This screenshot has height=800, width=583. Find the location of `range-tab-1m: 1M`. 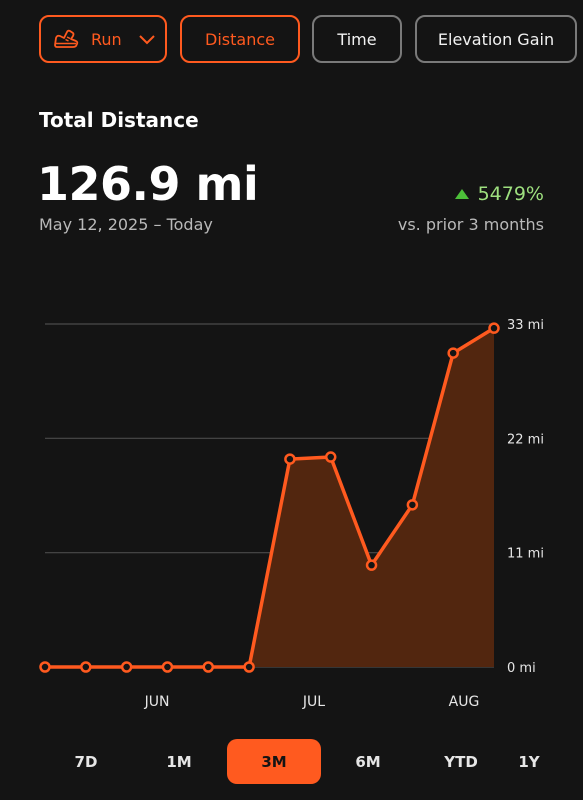

range-tab-1m: 1M is located at coordinates (179, 761).